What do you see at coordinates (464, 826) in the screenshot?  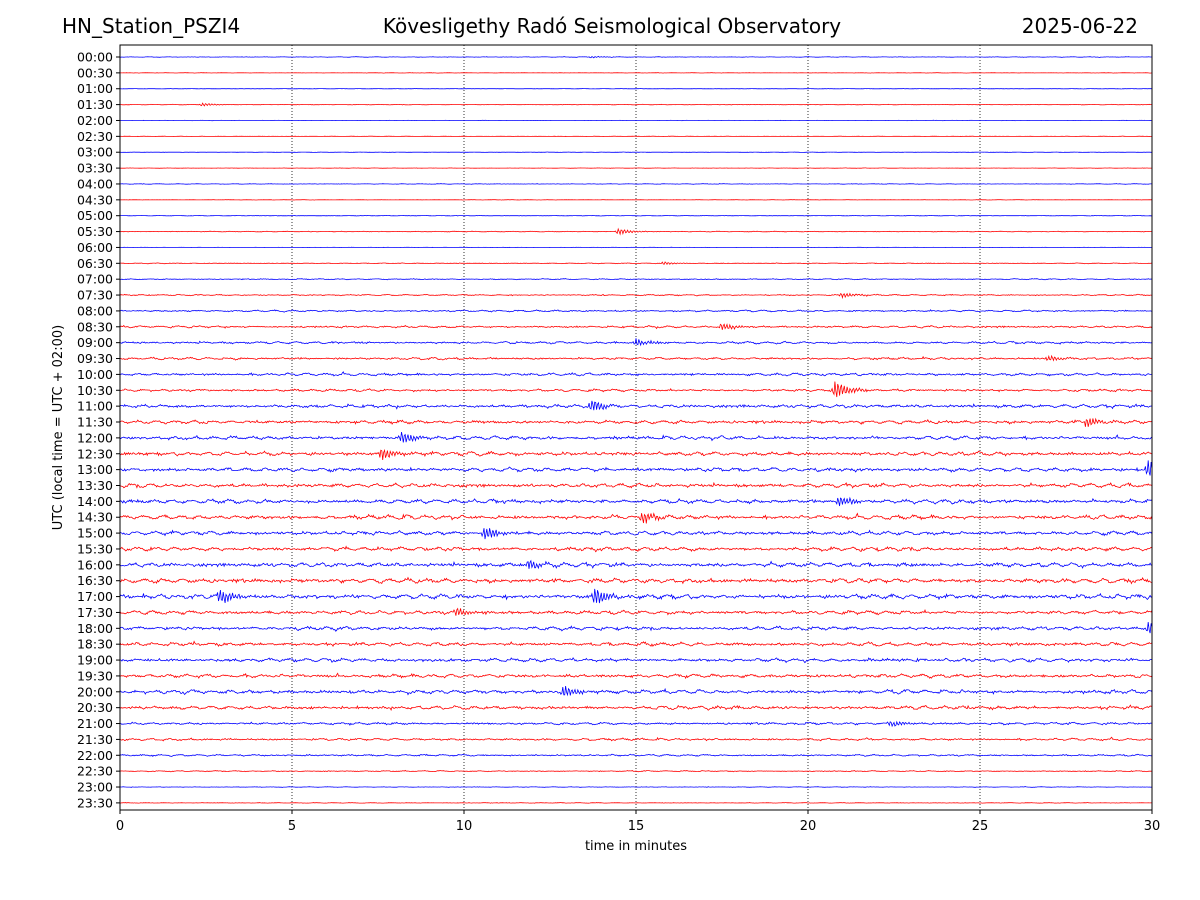 I see `x-tick-label: 10` at bounding box center [464, 826].